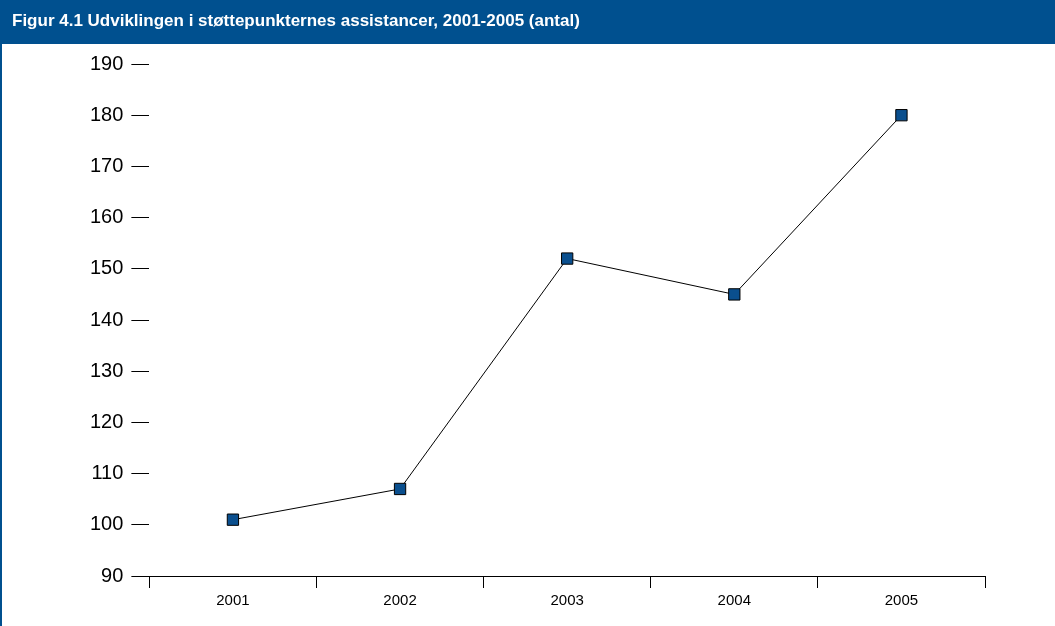 The width and height of the screenshot is (1055, 626). Describe the element at coordinates (106, 267) in the screenshot. I see `y-tick-label: 150` at that location.